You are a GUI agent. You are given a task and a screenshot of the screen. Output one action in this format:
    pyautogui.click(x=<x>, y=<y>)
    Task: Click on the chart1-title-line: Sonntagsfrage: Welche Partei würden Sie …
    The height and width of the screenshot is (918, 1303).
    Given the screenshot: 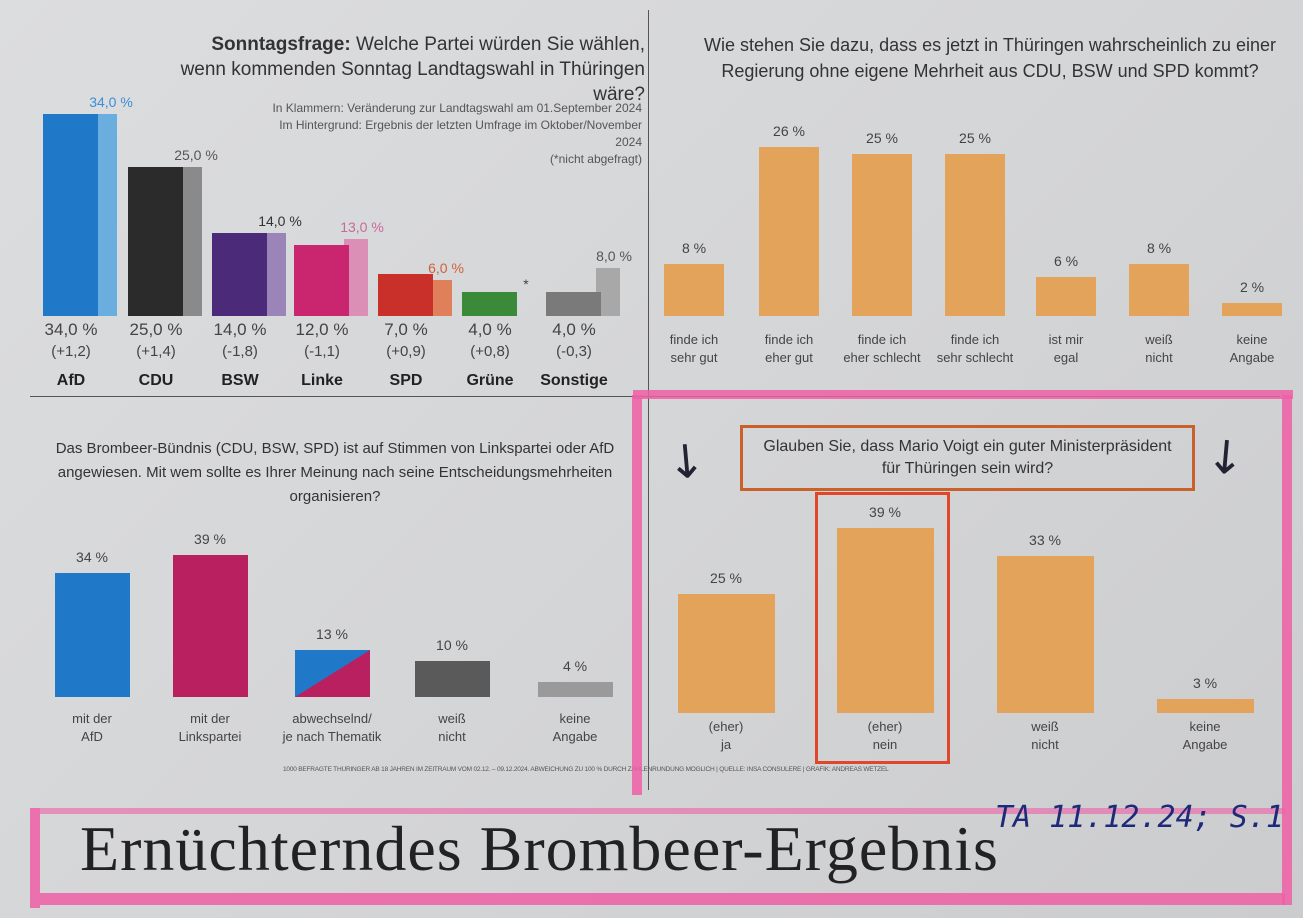 What is the action you would take?
    pyautogui.click(x=407, y=69)
    